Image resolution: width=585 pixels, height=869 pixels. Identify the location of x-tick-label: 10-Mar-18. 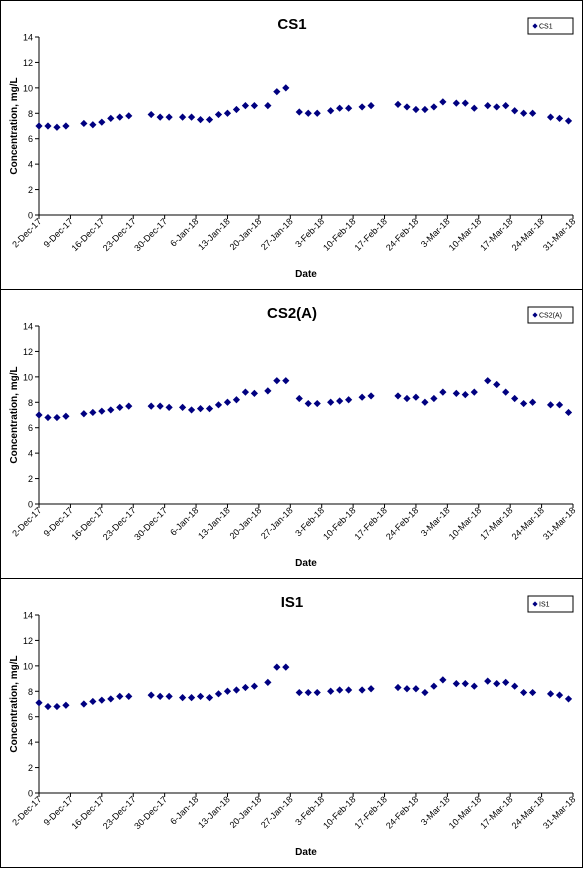
(465, 523).